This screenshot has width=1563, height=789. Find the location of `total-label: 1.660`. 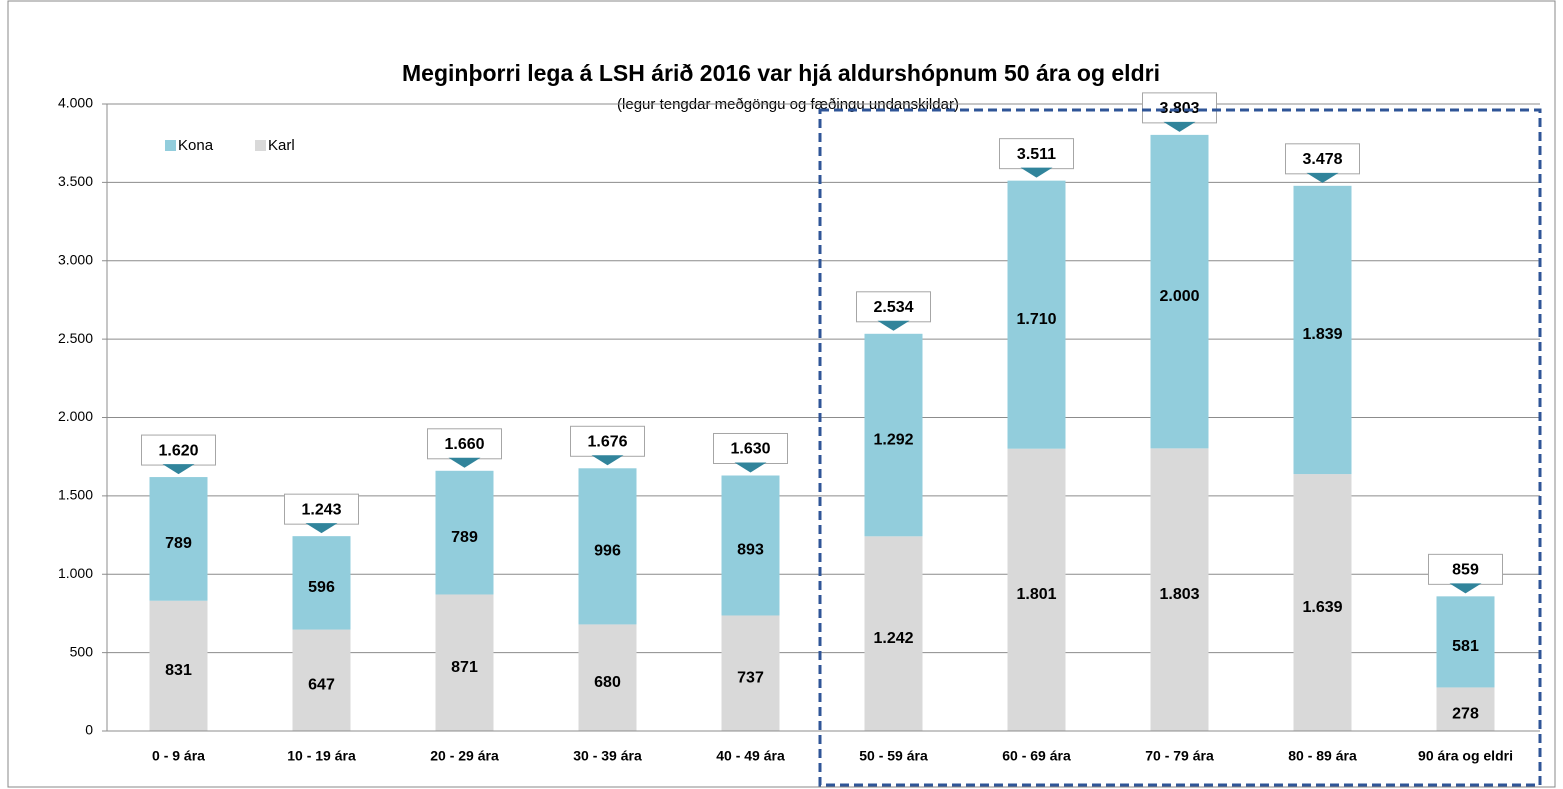

total-label: 1.660 is located at coordinates (464, 444).